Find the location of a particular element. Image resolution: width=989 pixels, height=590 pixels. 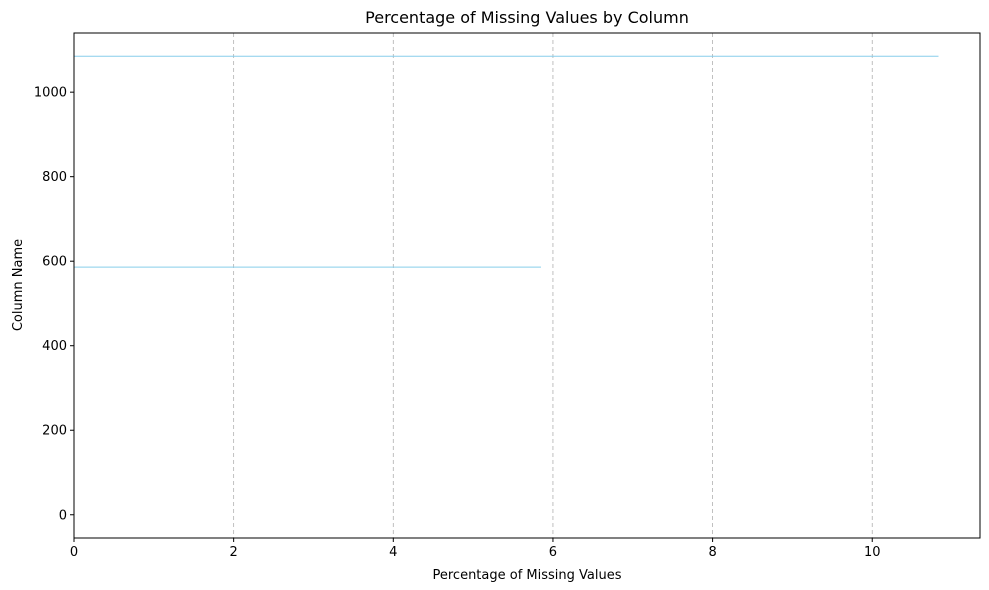

y-axis-label: Column Name is located at coordinates (18, 285).